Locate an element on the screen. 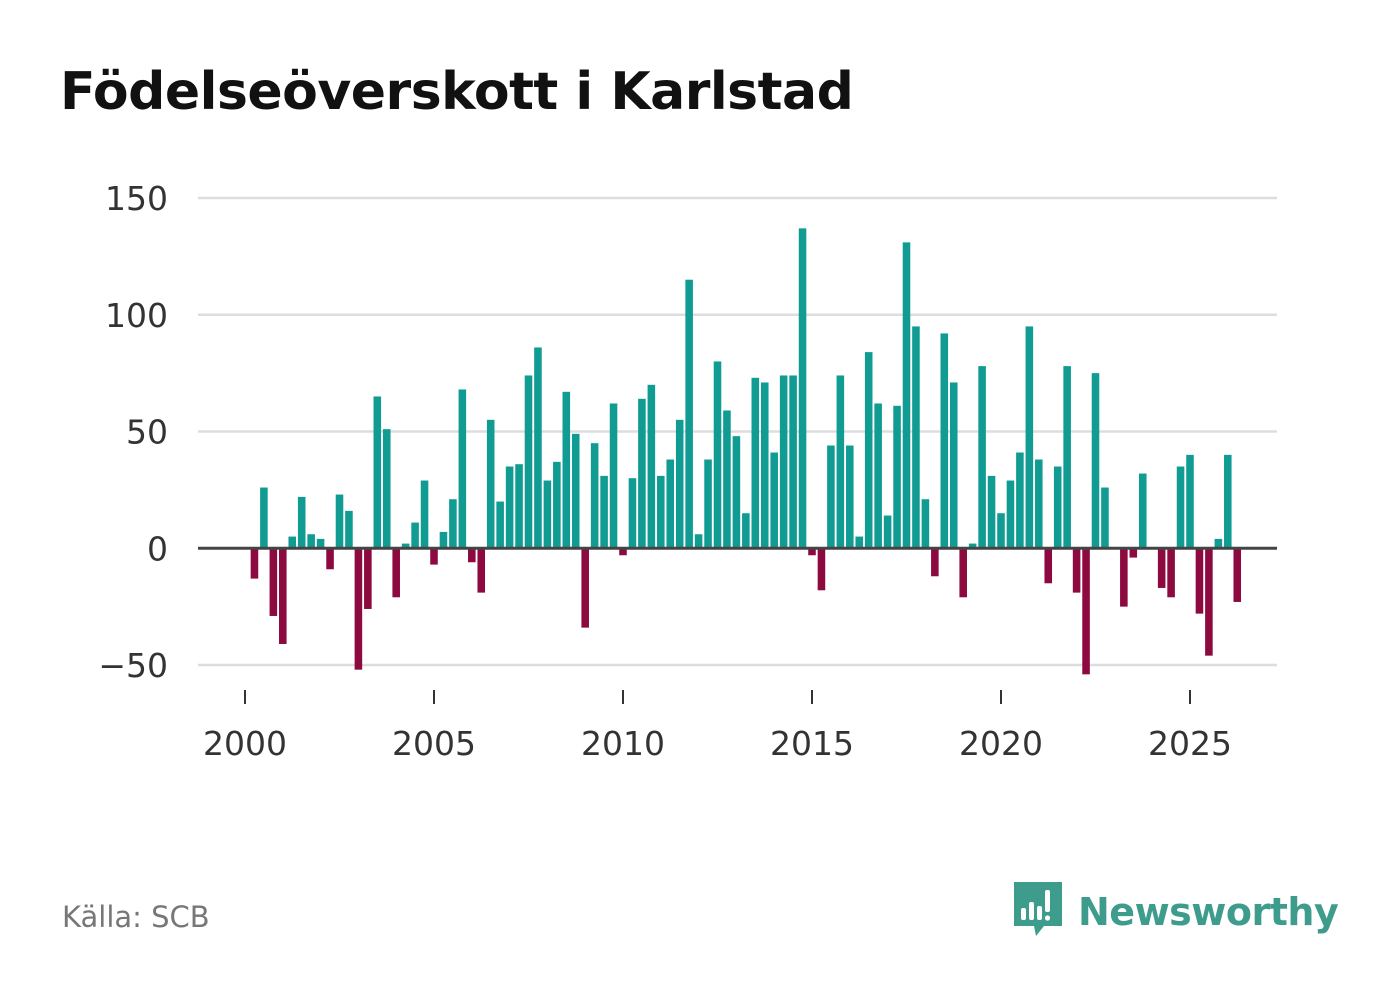 The width and height of the screenshot is (1382, 999). y-tick-label: −50 is located at coordinates (133, 665).